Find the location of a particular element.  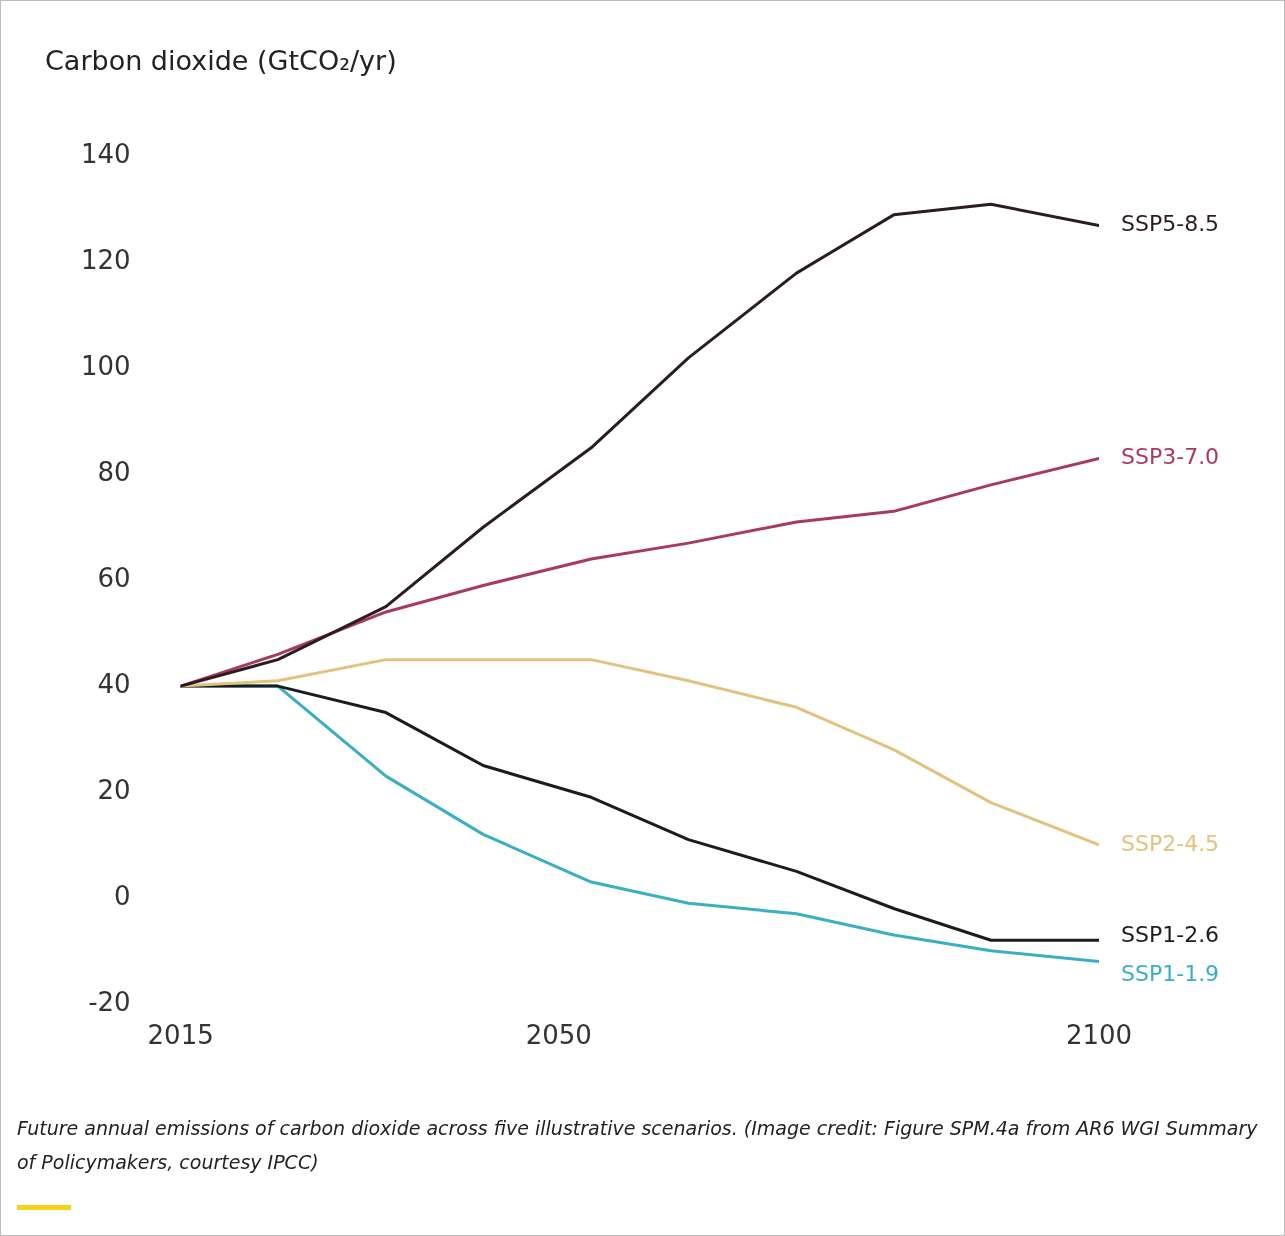

y-tick-label: 60 is located at coordinates (114, 577).